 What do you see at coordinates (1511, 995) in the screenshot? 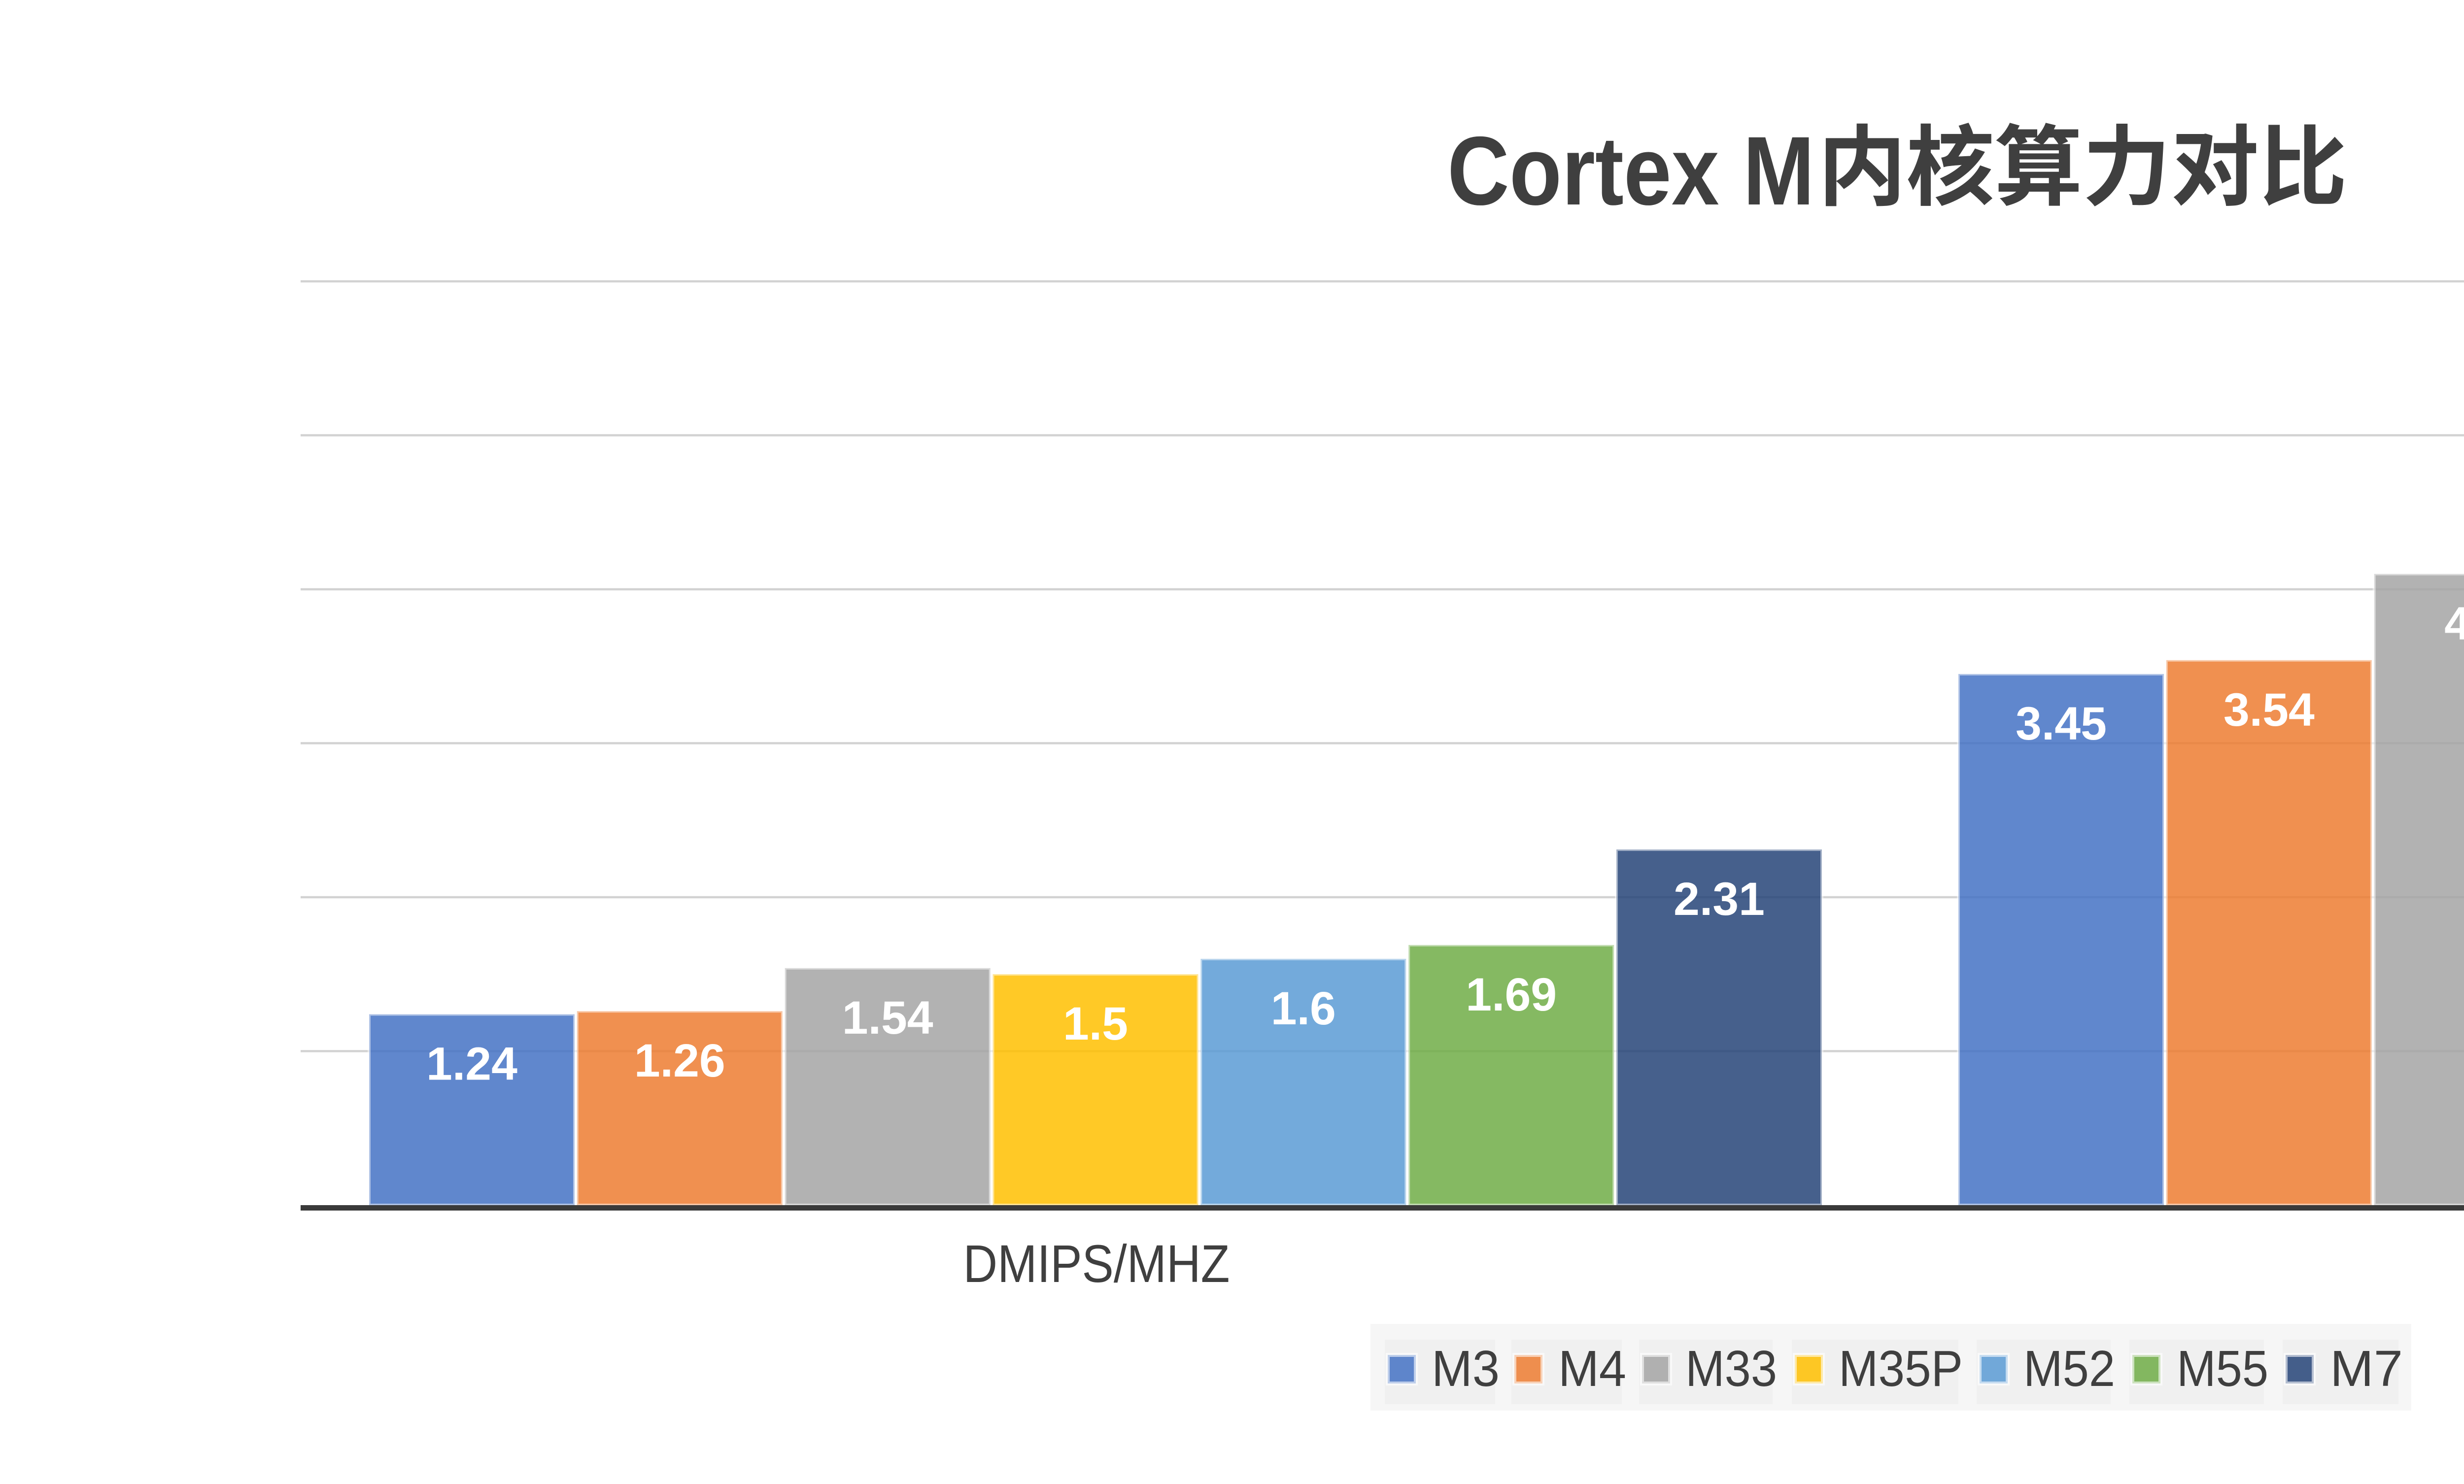
I see `svg-text: 1.69` at bounding box center [1511, 995].